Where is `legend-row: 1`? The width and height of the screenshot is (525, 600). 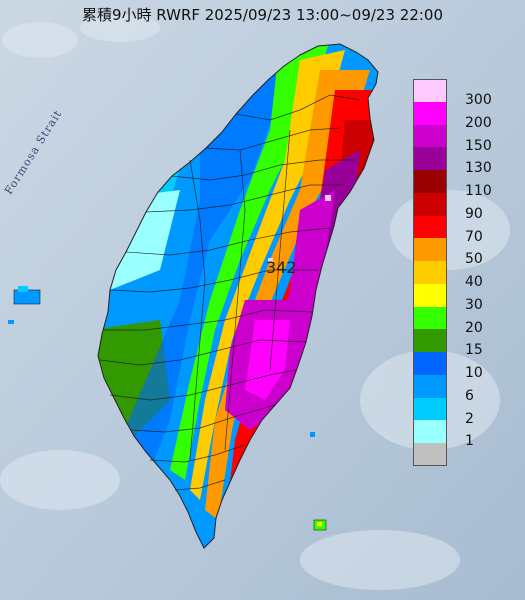 legend-row: 1 is located at coordinates (466, 434).